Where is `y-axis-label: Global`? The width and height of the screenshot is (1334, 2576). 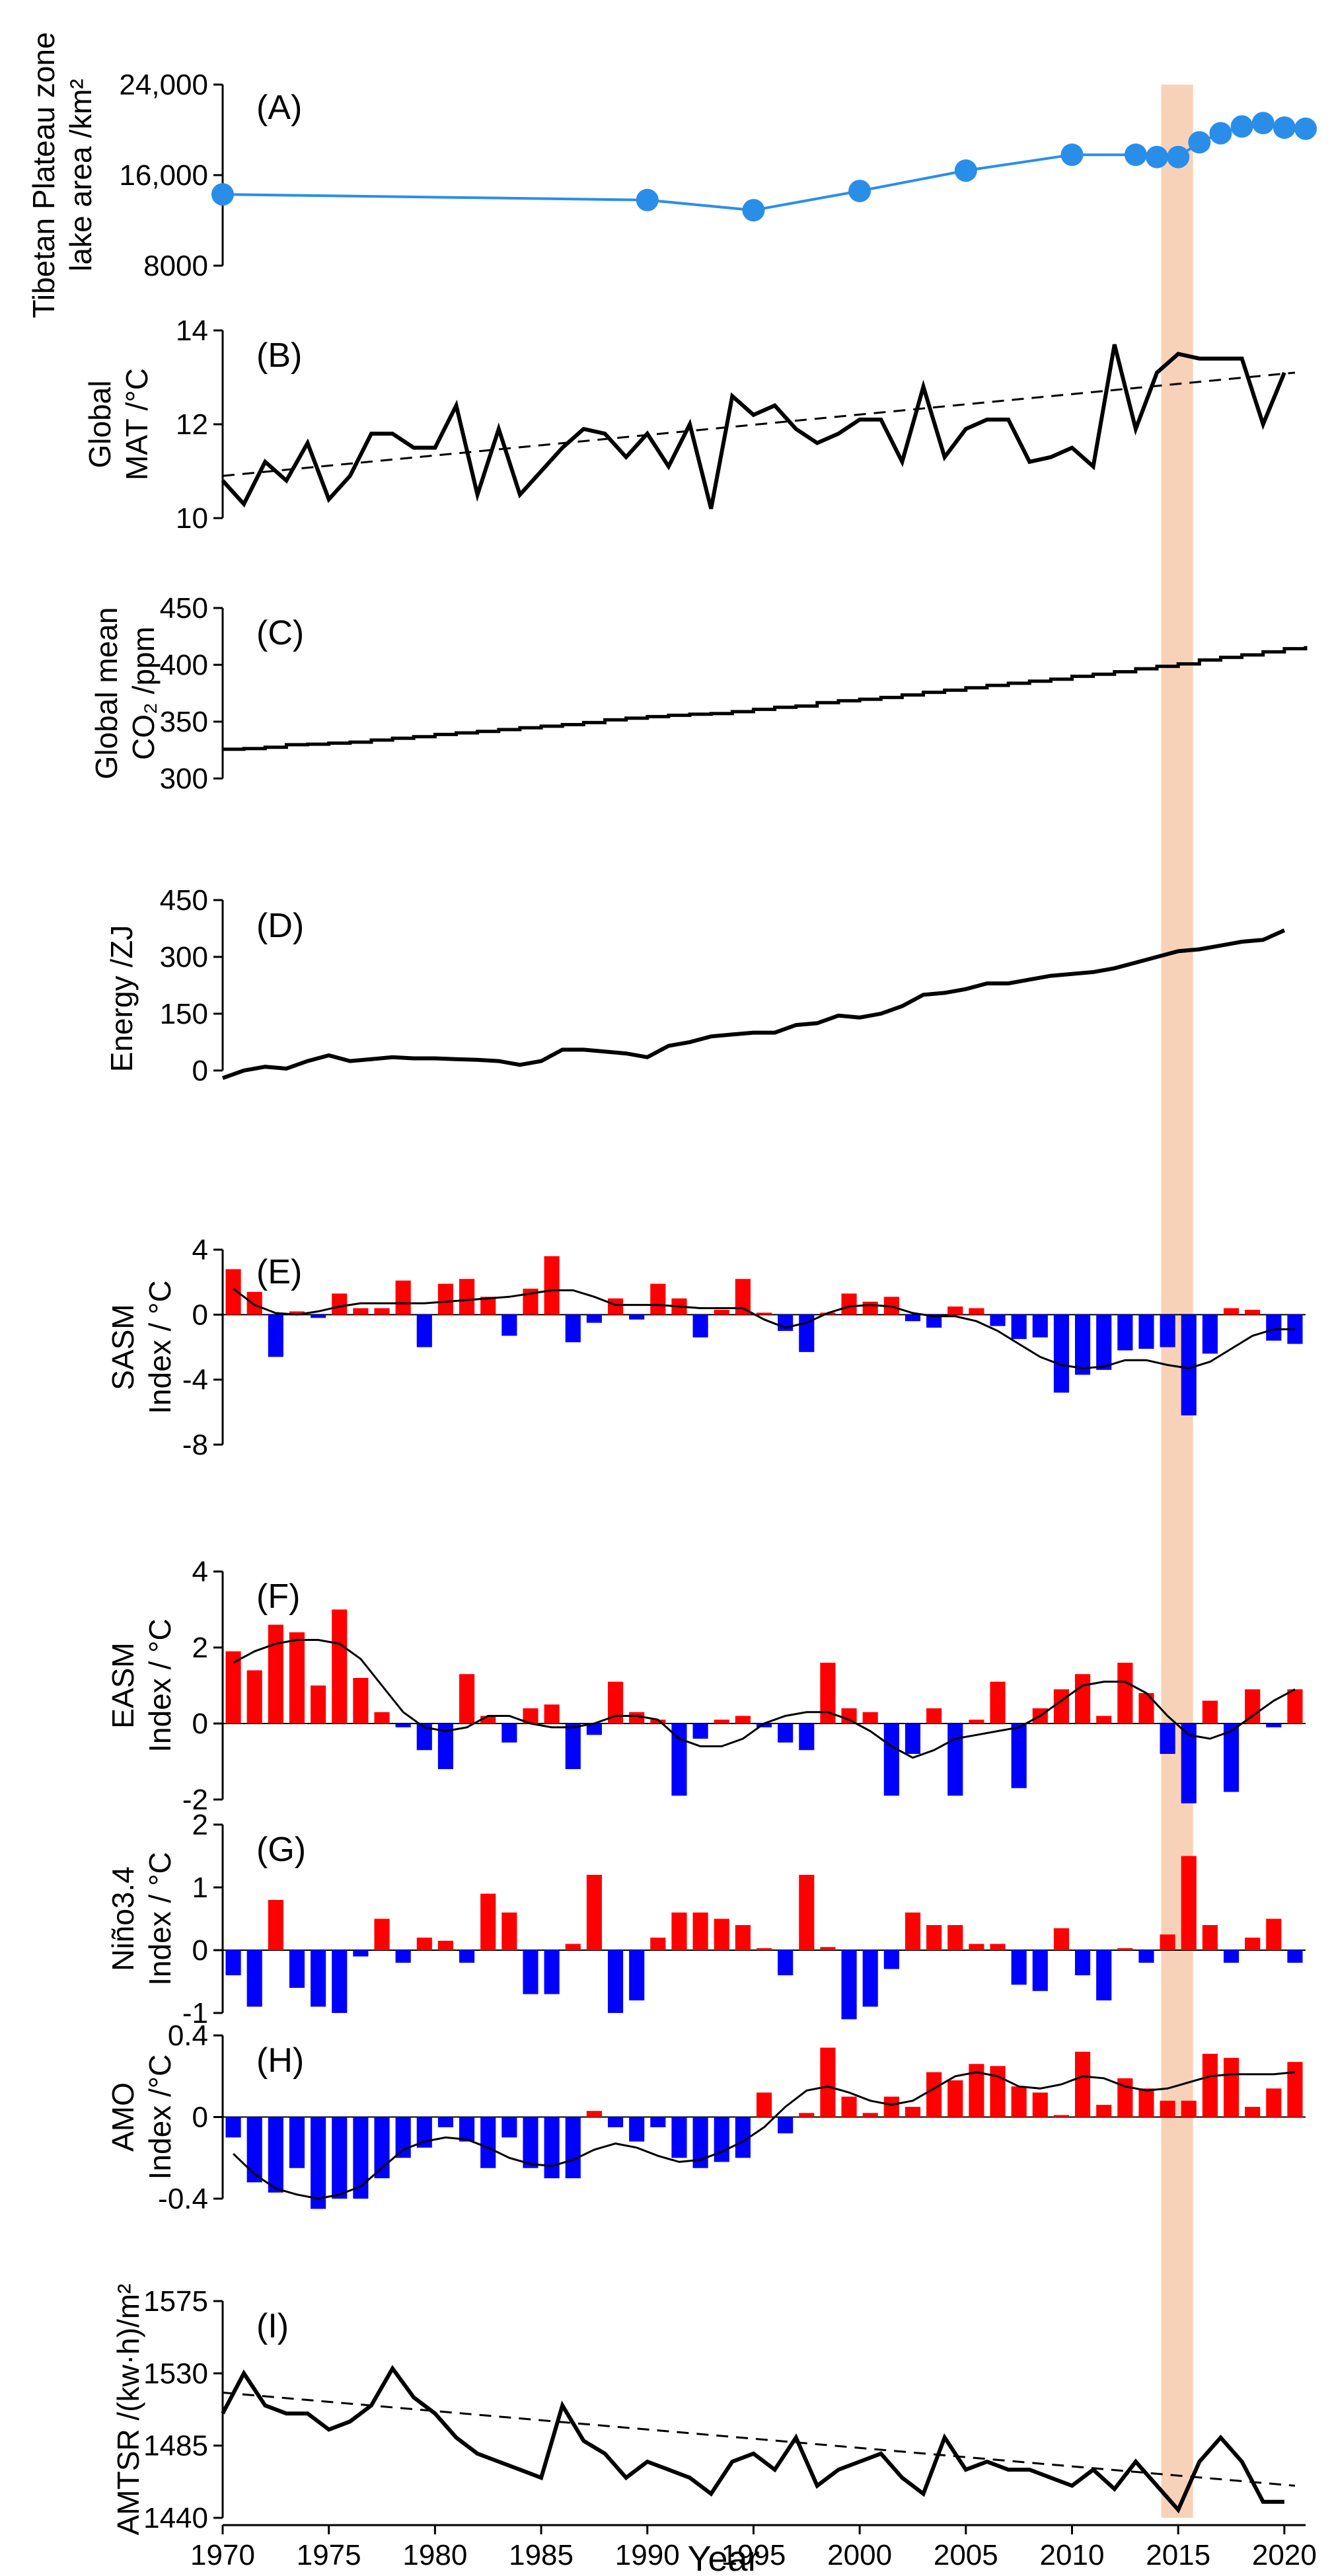
y-axis-label: Global is located at coordinates (100, 425).